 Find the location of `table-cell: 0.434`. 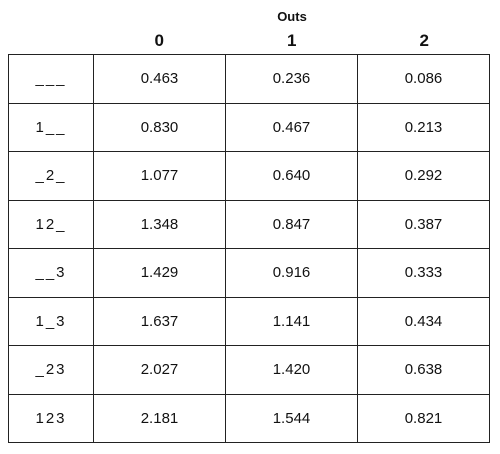

table-cell: 0.434 is located at coordinates (423, 321).